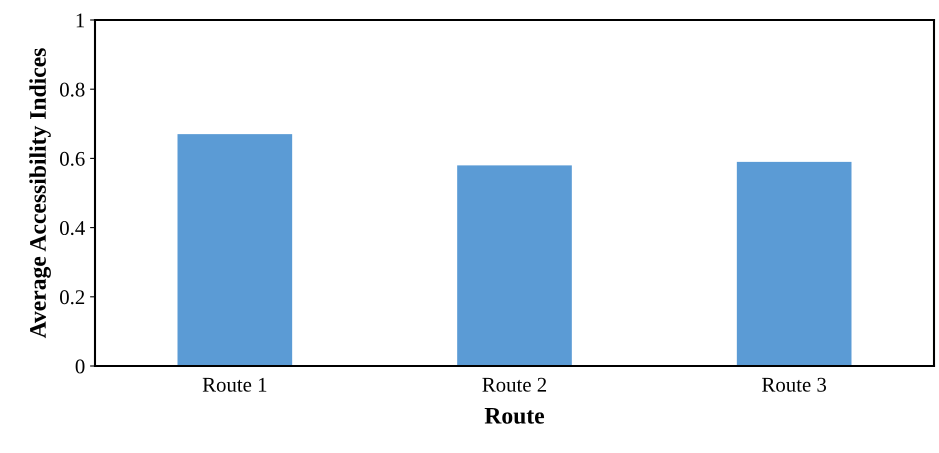  Describe the element at coordinates (794, 385) in the screenshot. I see `x-tick-label: Route 3` at that location.